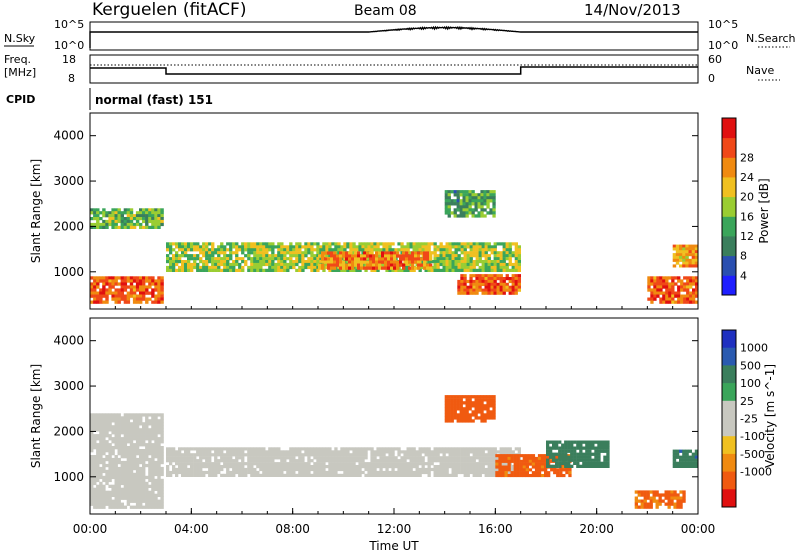 Image resolution: width=800 pixels, height=554 pixels. What do you see at coordinates (69, 24) in the screenshot?
I see `noise-tick-top: 10^5` at bounding box center [69, 24].